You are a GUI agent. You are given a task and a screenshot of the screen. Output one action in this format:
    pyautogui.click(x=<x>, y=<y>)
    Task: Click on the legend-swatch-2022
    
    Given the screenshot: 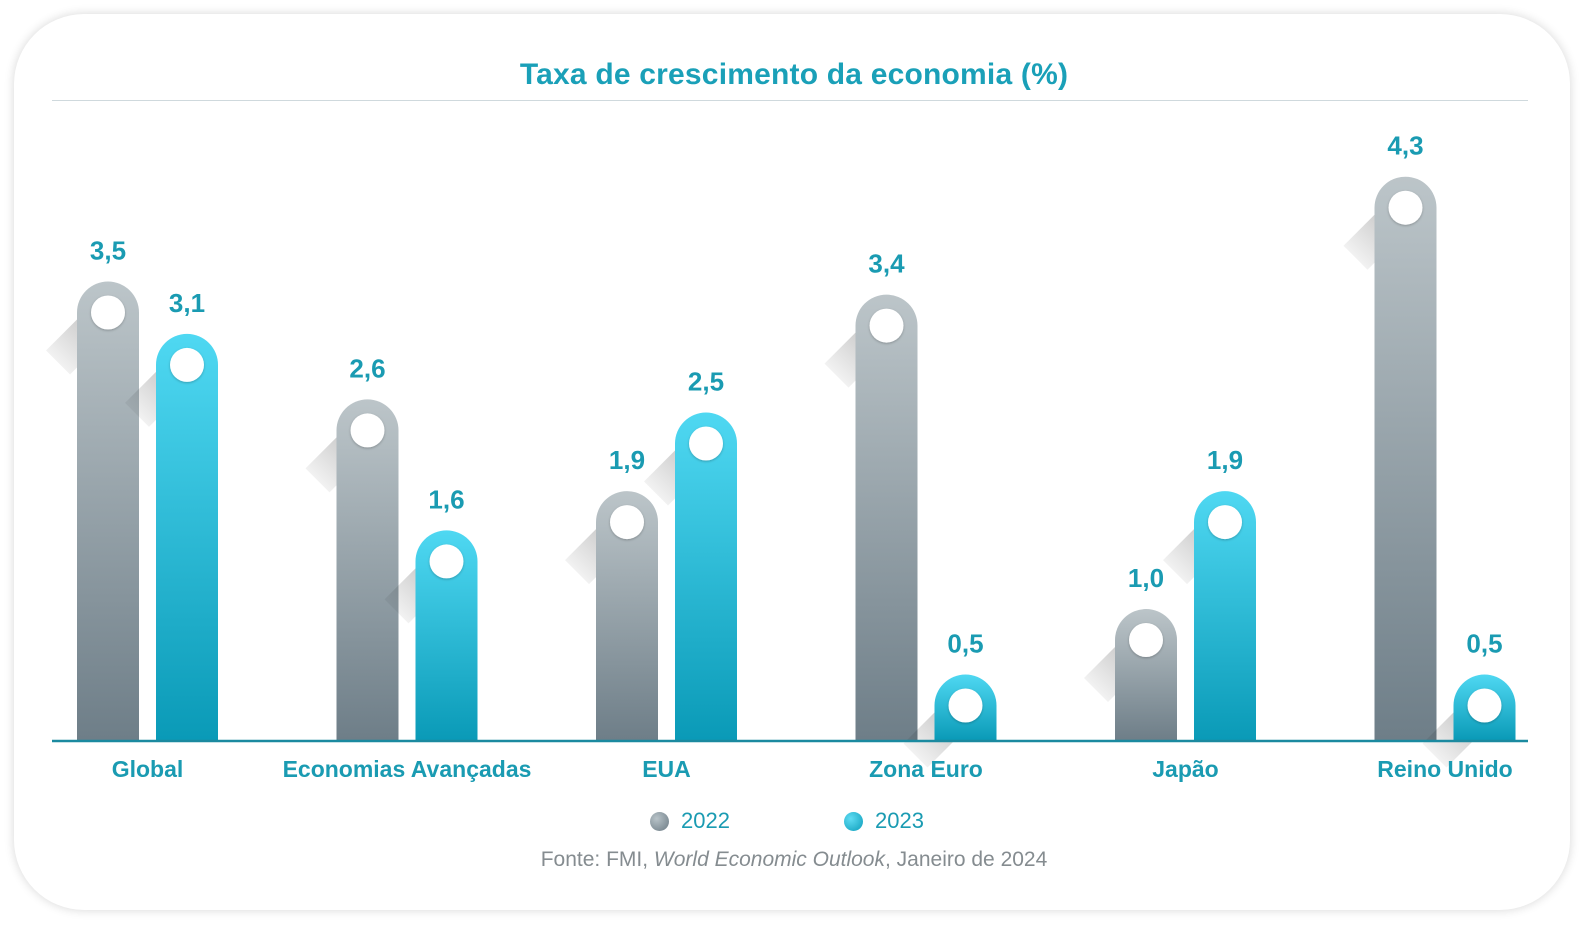 What is the action you would take?
    pyautogui.click(x=659, y=821)
    